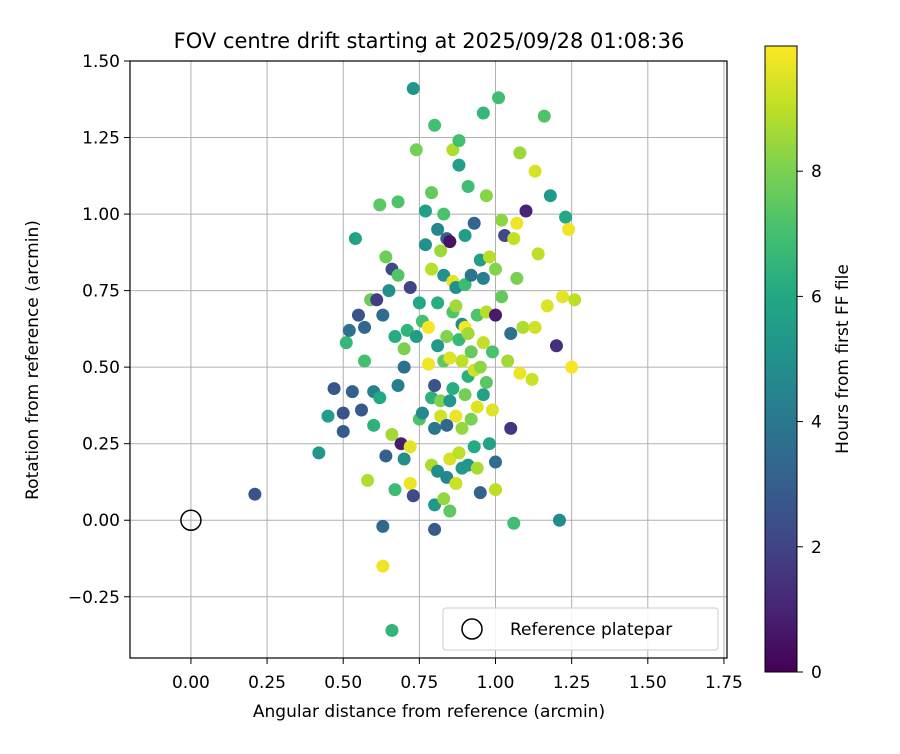 Image resolution: width=900 pixels, height=754 pixels. I want to click on y-tick-label: 0.75, so click(101, 292).